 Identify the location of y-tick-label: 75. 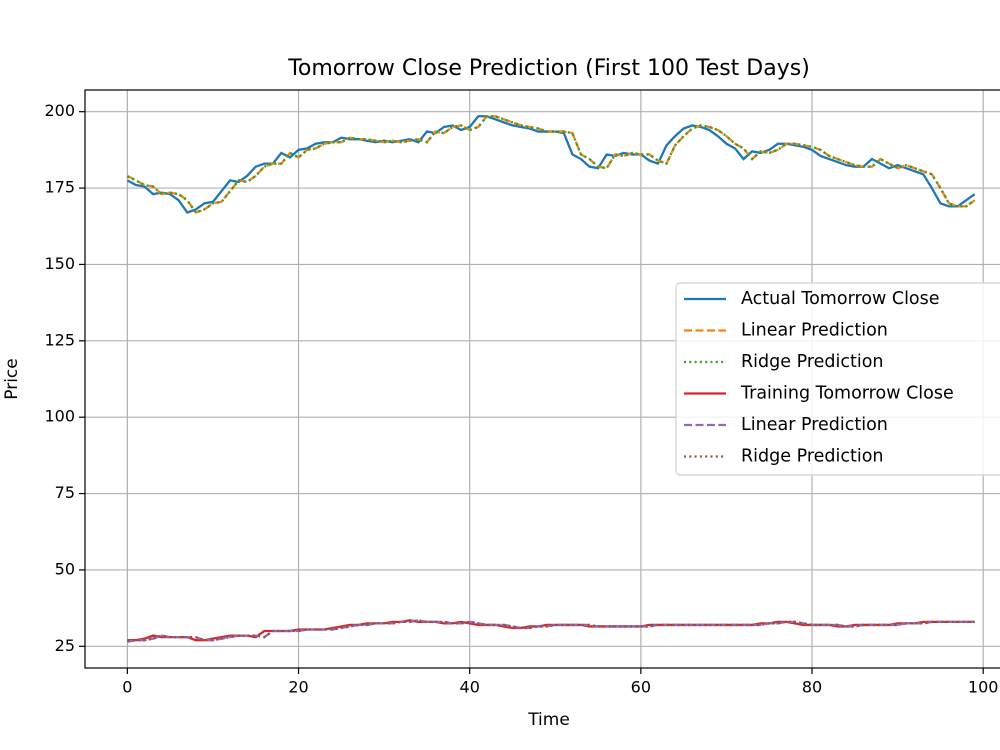
(65, 492).